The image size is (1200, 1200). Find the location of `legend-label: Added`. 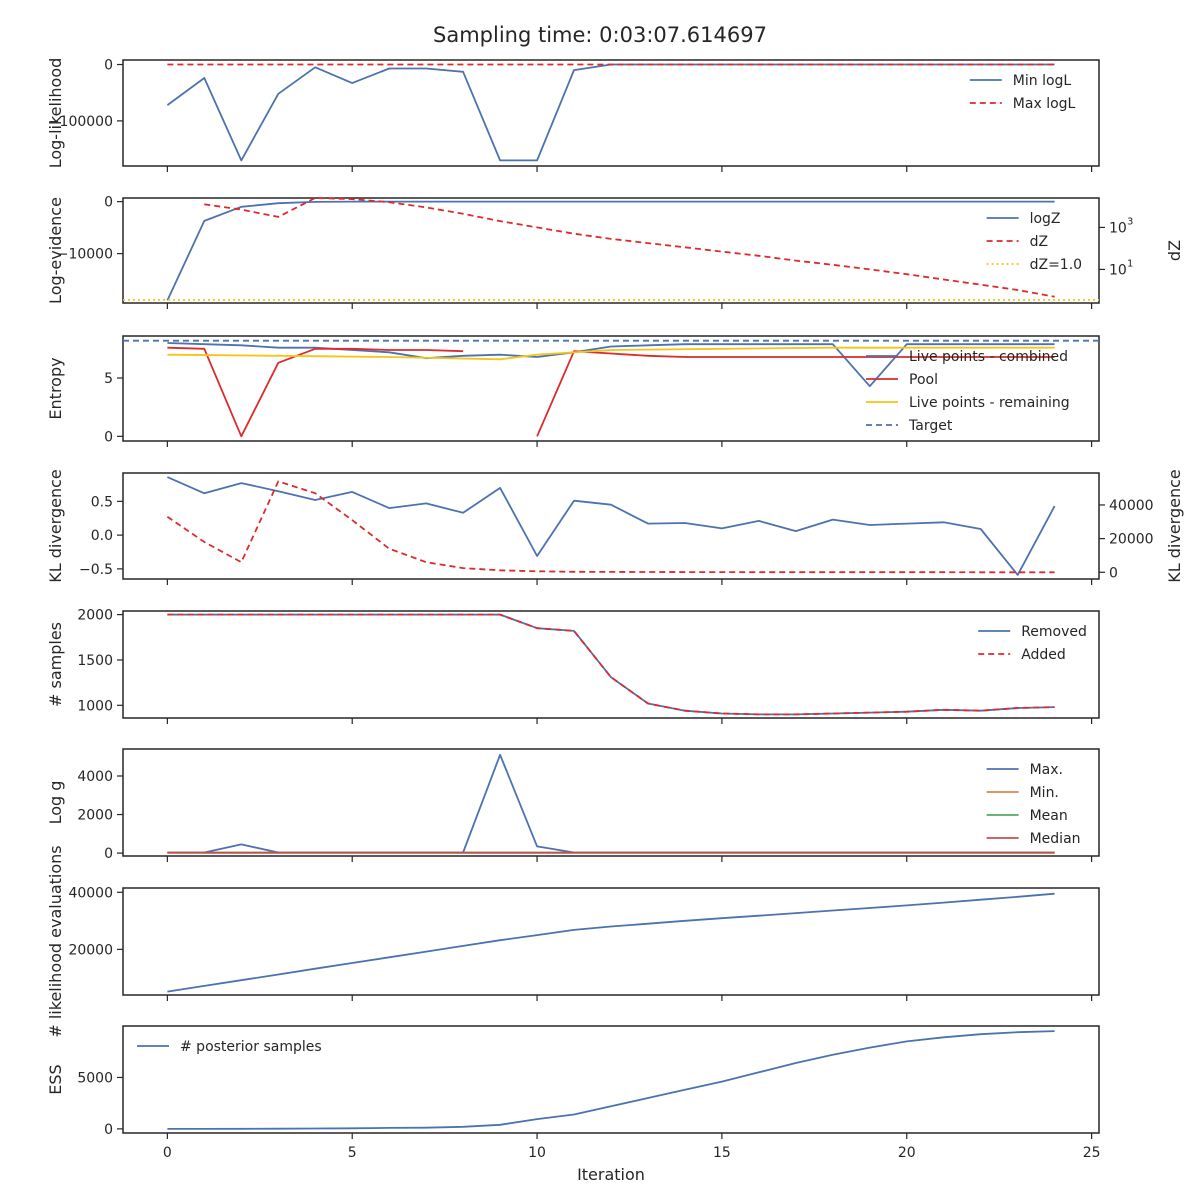

legend-label: Added is located at coordinates (1043, 655).